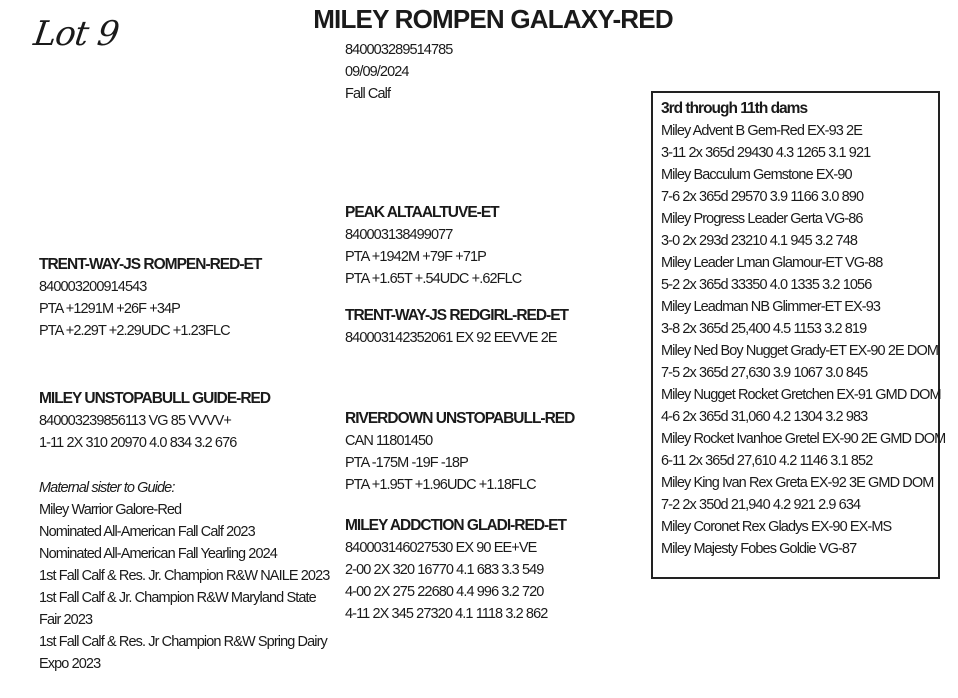 Image resolution: width=958 pixels, height=698 pixels. What do you see at coordinates (107, 488) in the screenshot?
I see `notes-heading: Maternal sister to Guide:` at bounding box center [107, 488].